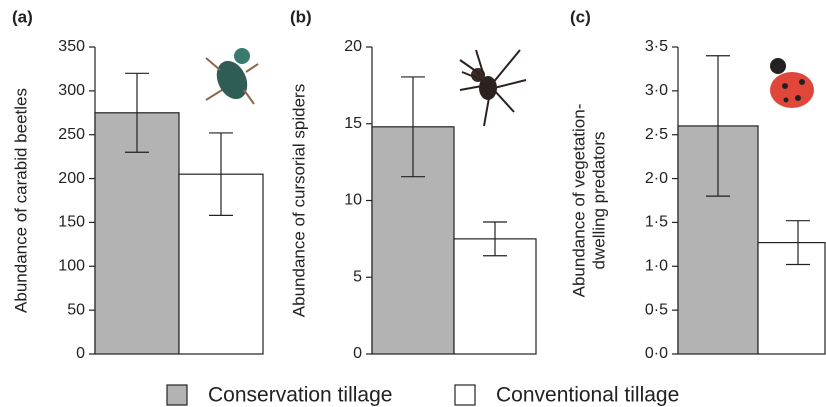 Image resolution: width=826 pixels, height=407 pixels. What do you see at coordinates (493, 88) in the screenshot?
I see `spider-icon` at bounding box center [493, 88].